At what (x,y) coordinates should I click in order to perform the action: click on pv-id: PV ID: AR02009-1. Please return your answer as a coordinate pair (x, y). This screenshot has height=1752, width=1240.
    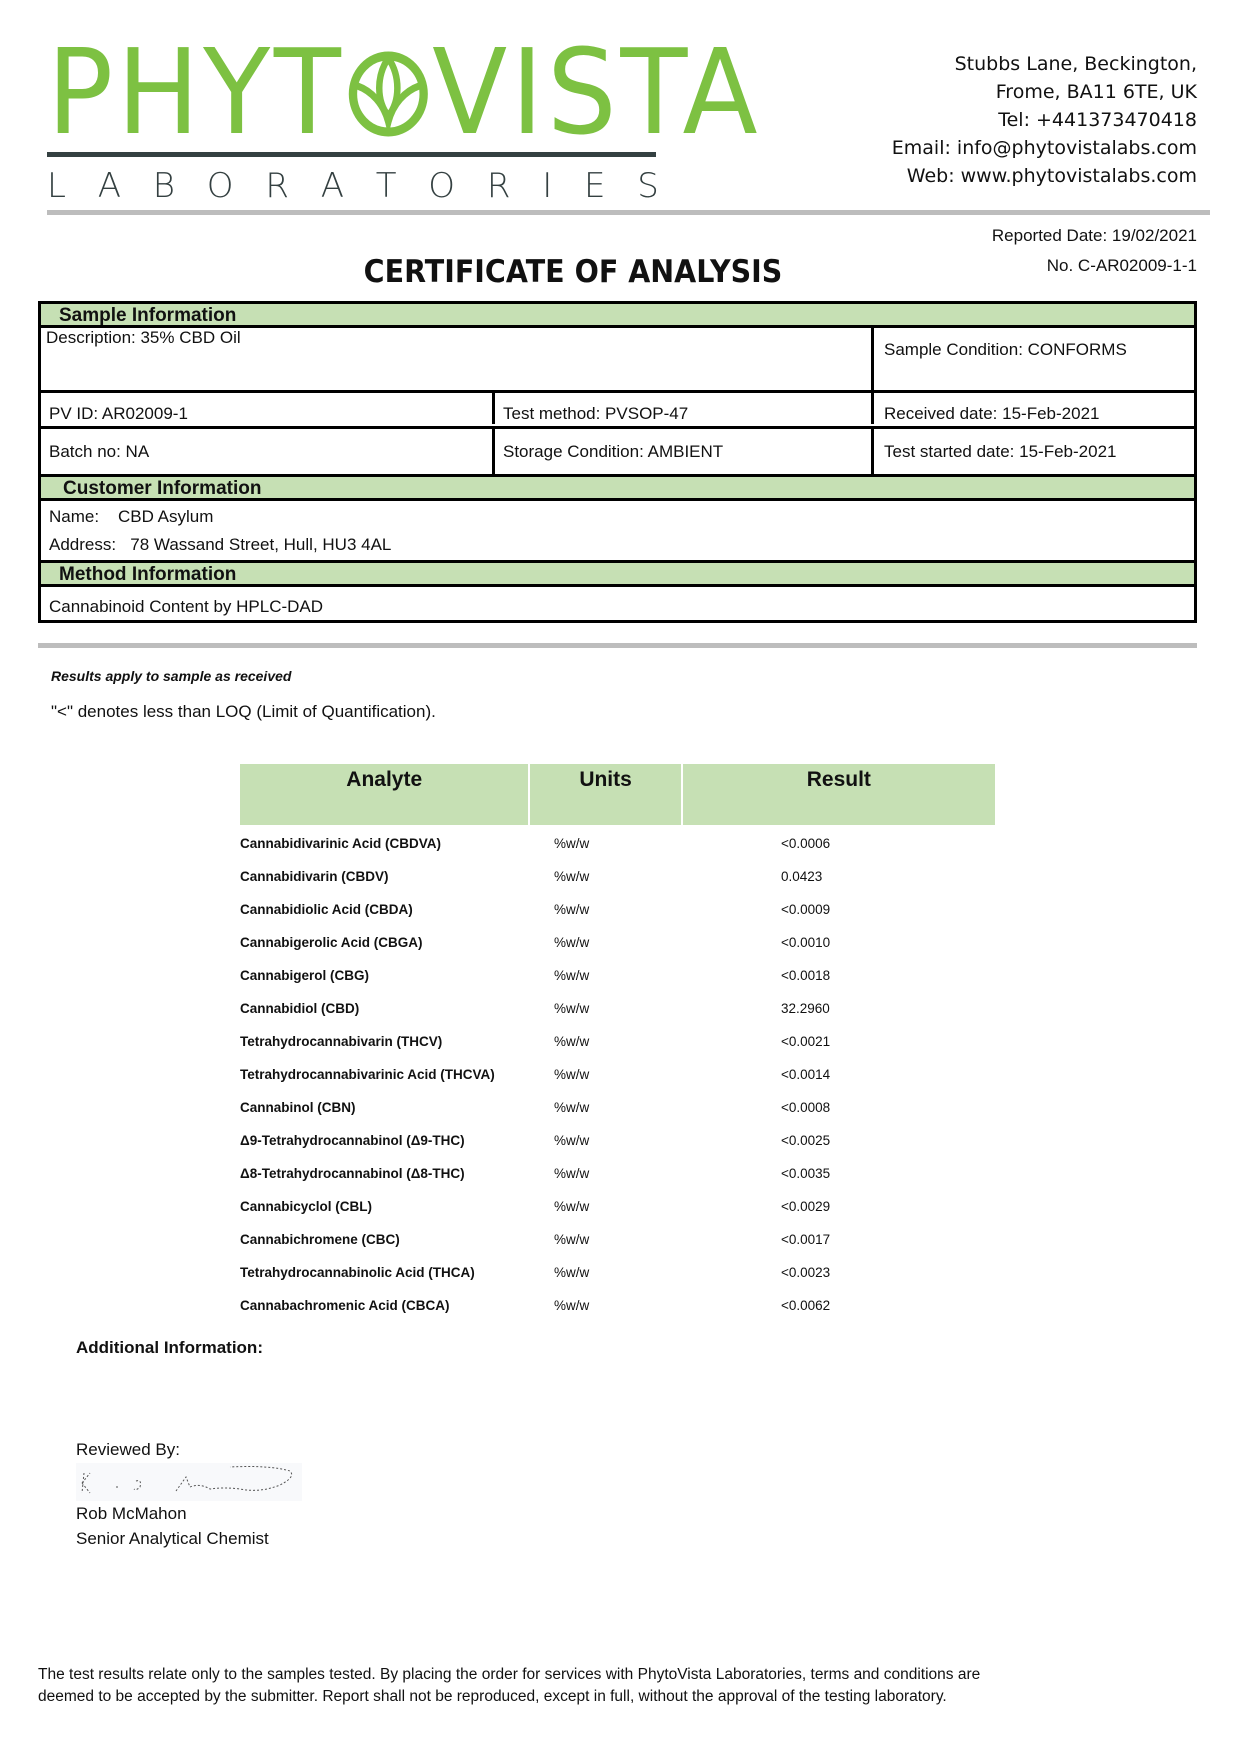
    Looking at the image, I should click on (118, 413).